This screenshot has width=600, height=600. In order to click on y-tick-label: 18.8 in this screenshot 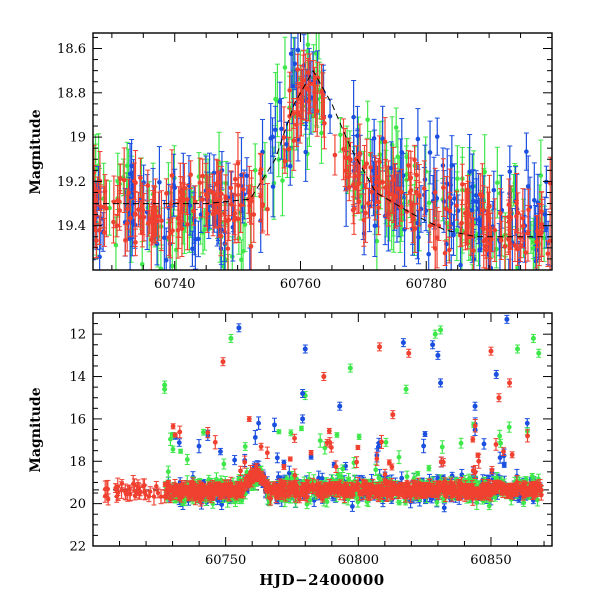, I will do `click(71, 93)`.